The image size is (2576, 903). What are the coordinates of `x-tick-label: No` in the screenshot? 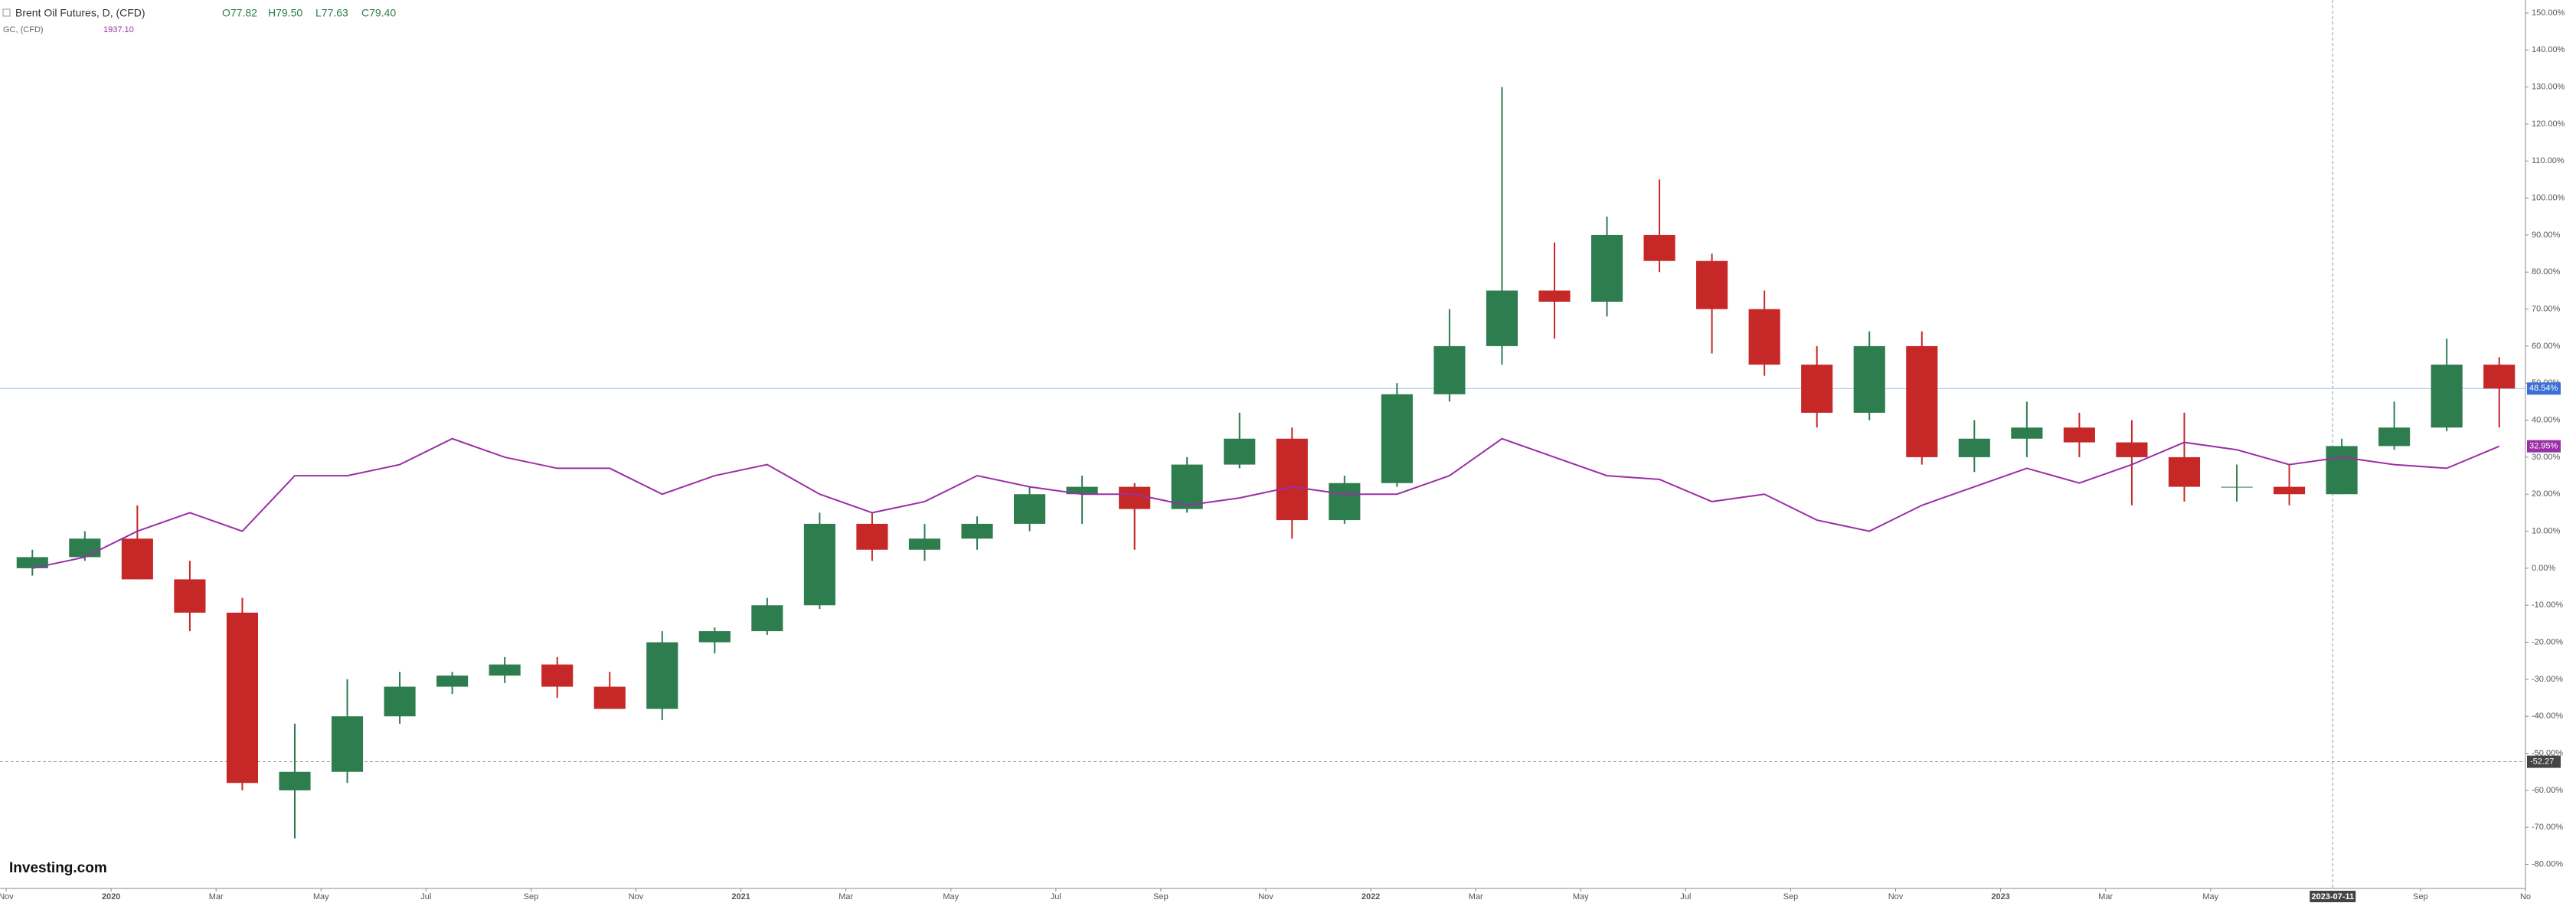 It's located at (2525, 896).